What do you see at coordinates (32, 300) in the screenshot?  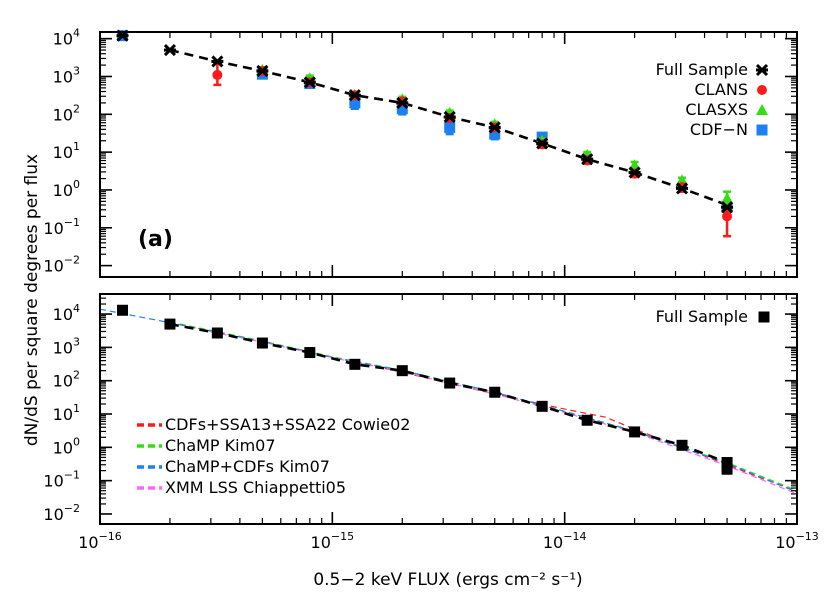 I see `y-axis-label: dN/dS per square degrees per flux` at bounding box center [32, 300].